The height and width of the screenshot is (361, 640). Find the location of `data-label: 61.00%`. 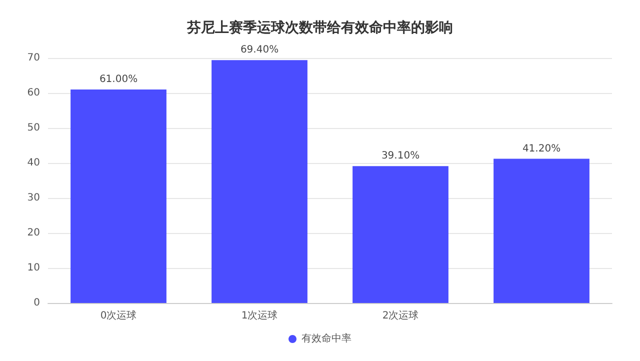

data-label: 61.00% is located at coordinates (118, 79).